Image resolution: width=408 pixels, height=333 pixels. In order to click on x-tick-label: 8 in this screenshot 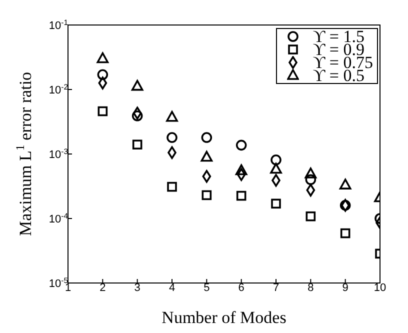, I will do `click(311, 288)`.